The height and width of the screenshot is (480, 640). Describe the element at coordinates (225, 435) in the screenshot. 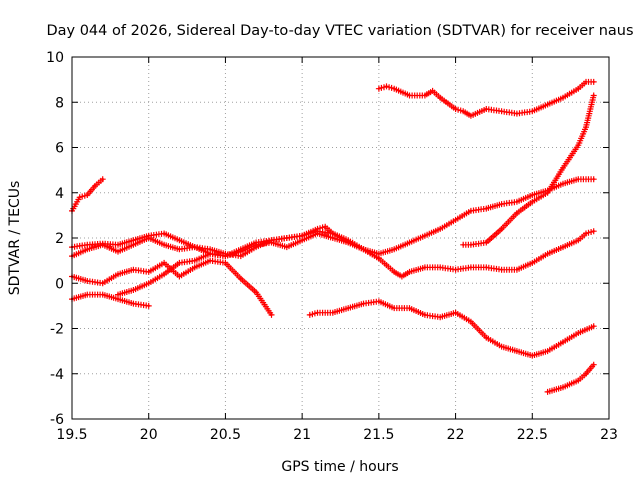

I see `x-tick-label: 20.5` at that location.